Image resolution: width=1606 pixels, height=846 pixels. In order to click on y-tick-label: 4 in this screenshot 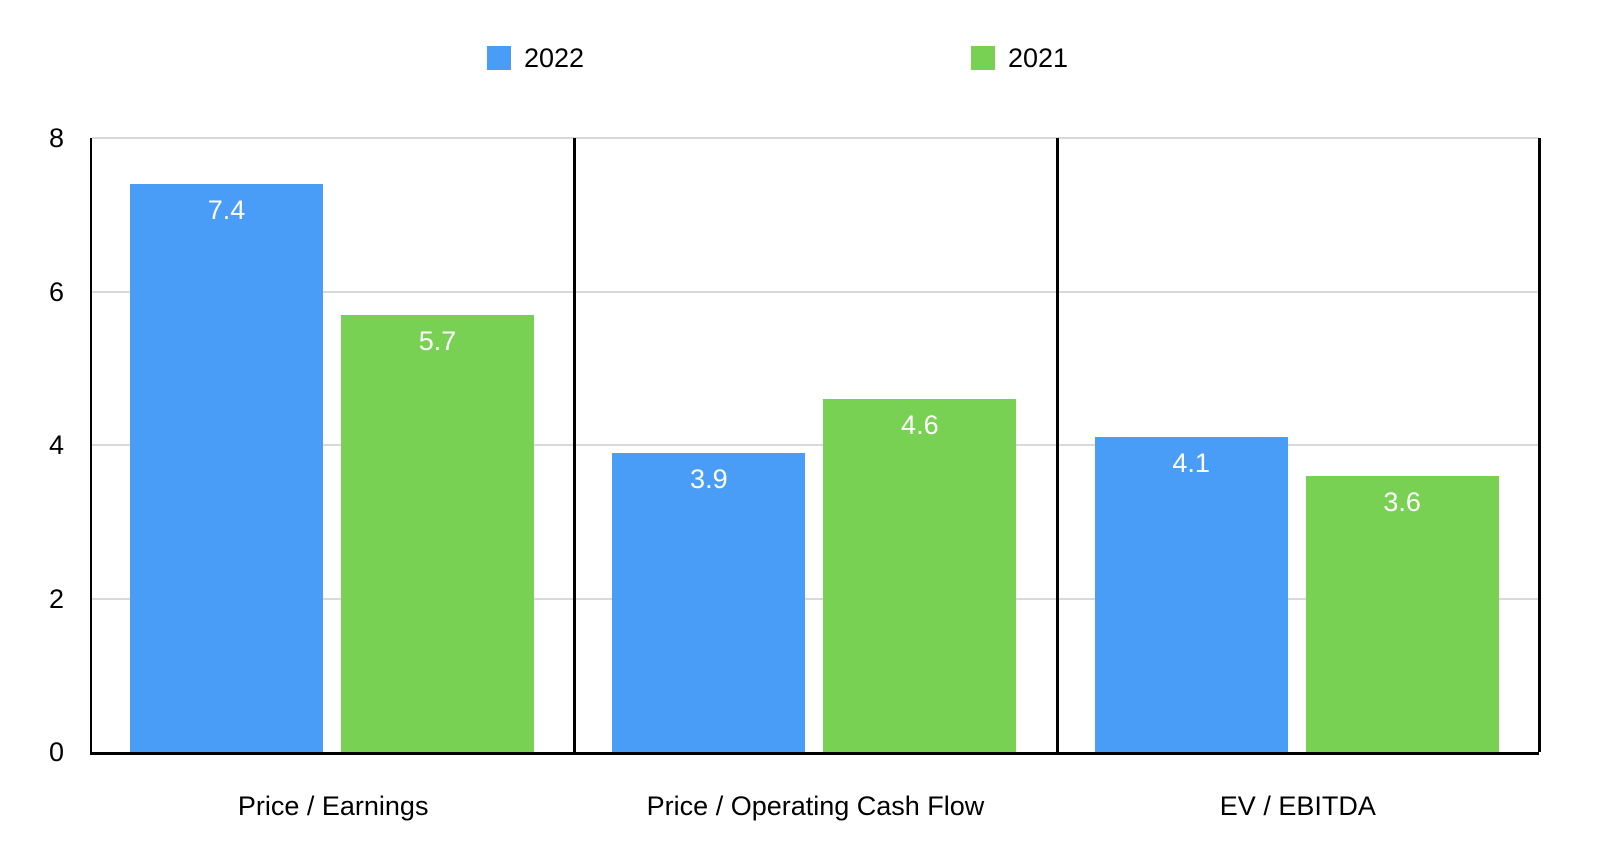, I will do `click(56, 445)`.